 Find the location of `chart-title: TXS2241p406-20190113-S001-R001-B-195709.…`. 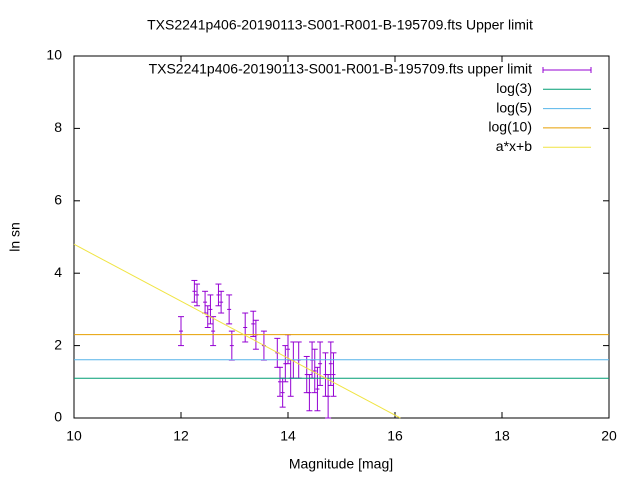

chart-title: TXS2241p406-20190113-S001-R001-B-195709.… is located at coordinates (340, 25).